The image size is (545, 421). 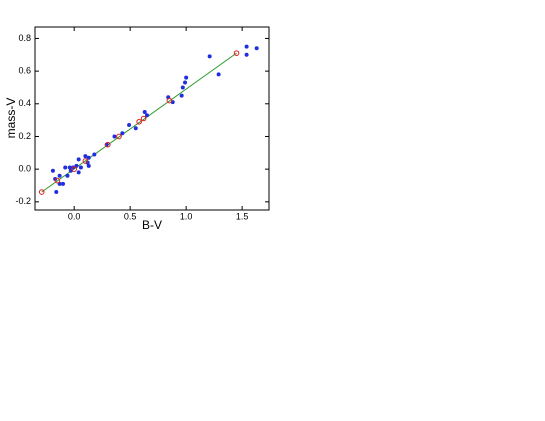 What do you see at coordinates (24, 70) in the screenshot?
I see `y-tick-label: 0.6` at bounding box center [24, 70].